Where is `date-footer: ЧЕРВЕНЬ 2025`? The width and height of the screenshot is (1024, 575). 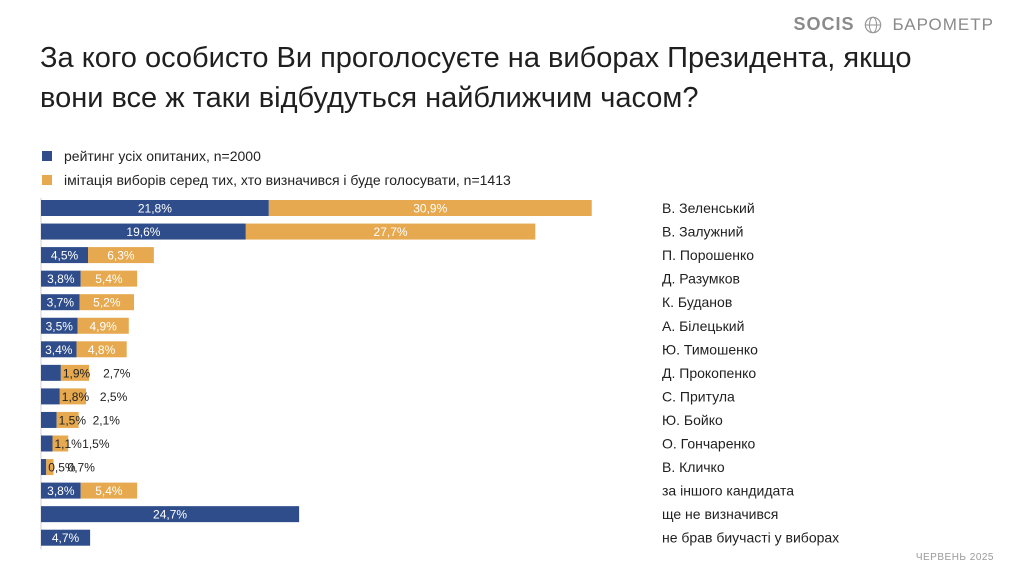
date-footer: ЧЕРВЕНЬ 2025 is located at coordinates (954, 557).